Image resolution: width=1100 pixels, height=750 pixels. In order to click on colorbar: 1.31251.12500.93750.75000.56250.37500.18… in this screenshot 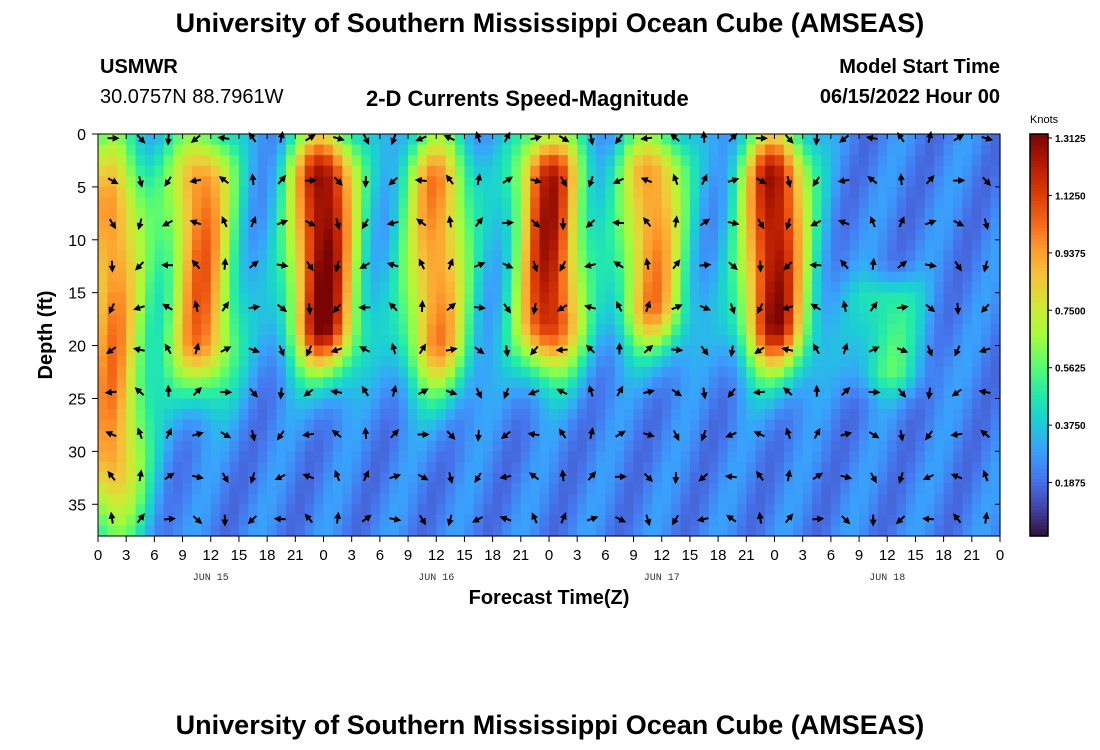, I will do `click(1057, 335)`.